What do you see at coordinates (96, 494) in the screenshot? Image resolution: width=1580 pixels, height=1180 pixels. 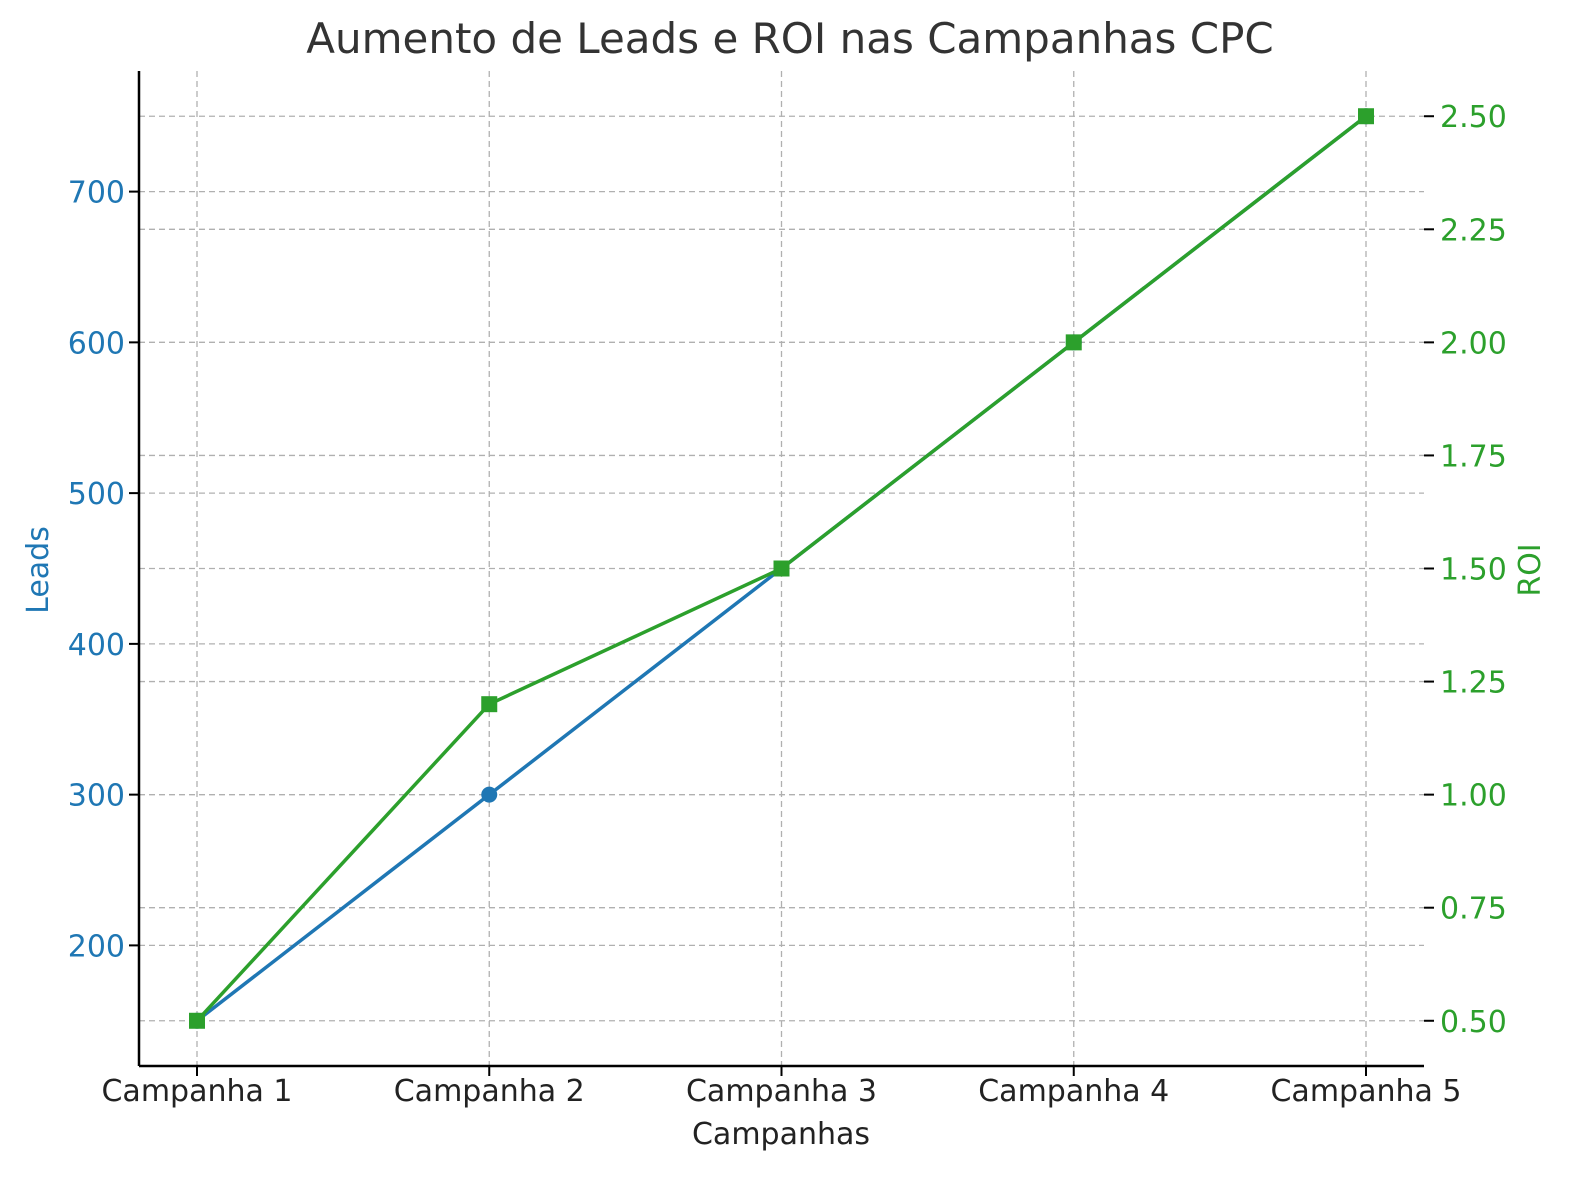 I see `y-left-tick-label: 500` at bounding box center [96, 494].